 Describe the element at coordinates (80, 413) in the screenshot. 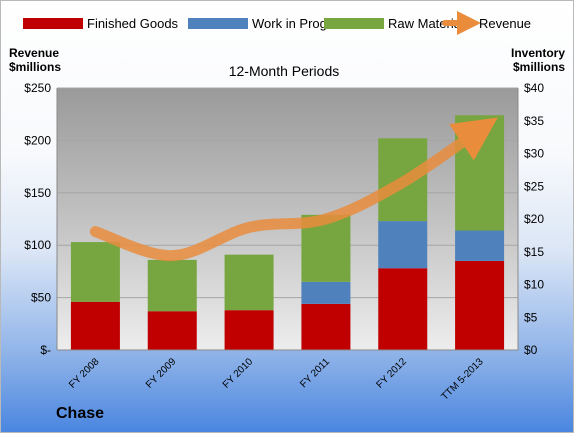

I see `company-name: Chase` at that location.